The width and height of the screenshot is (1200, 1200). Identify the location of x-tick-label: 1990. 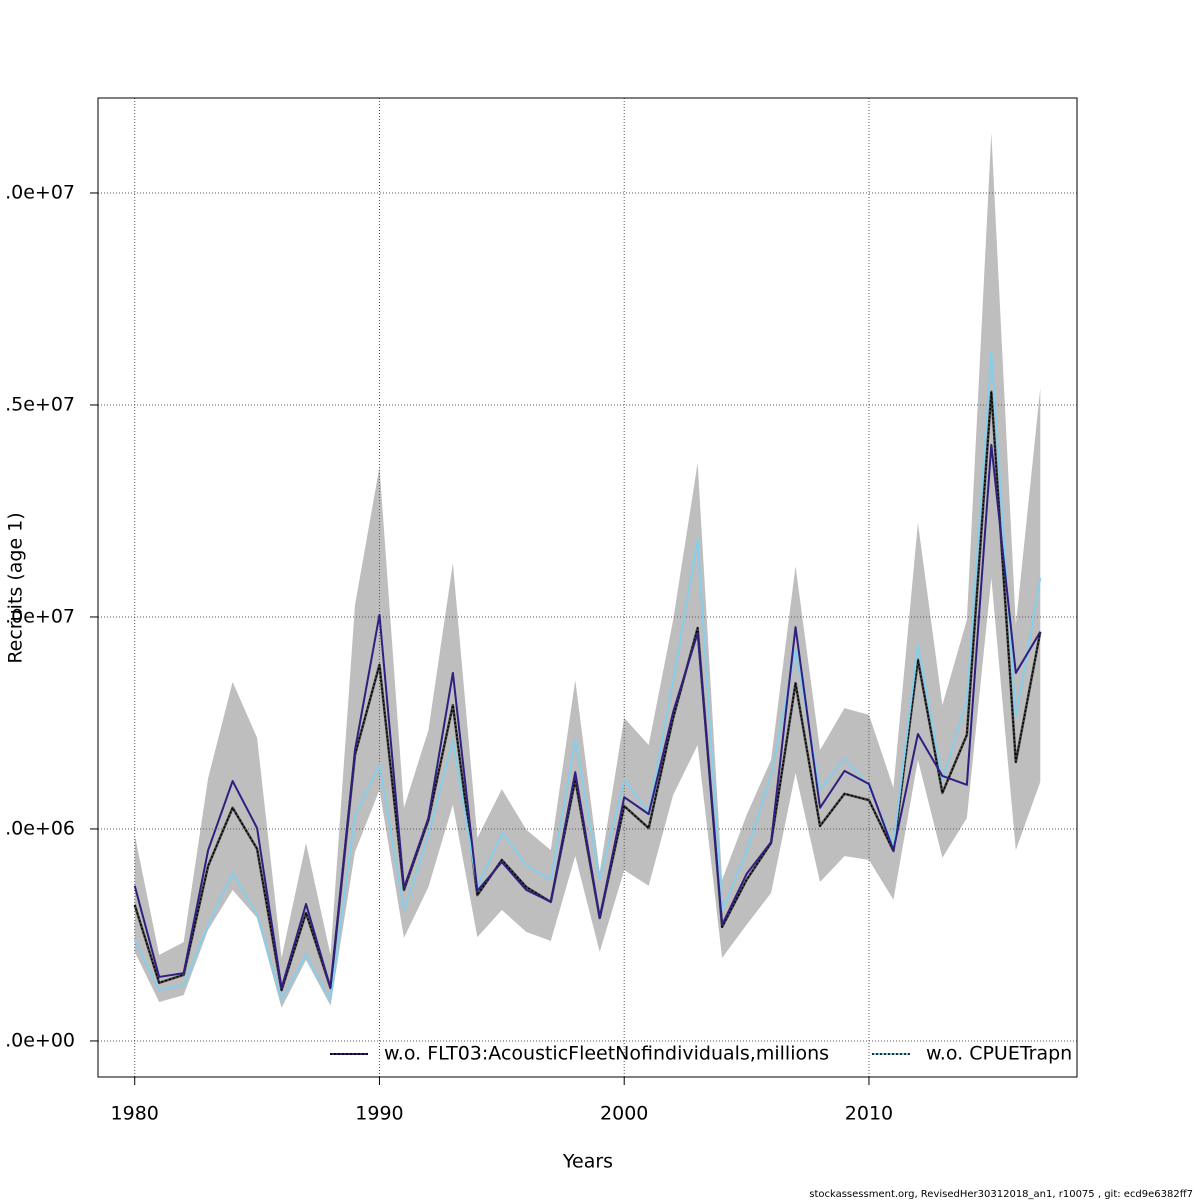
(379, 1114).